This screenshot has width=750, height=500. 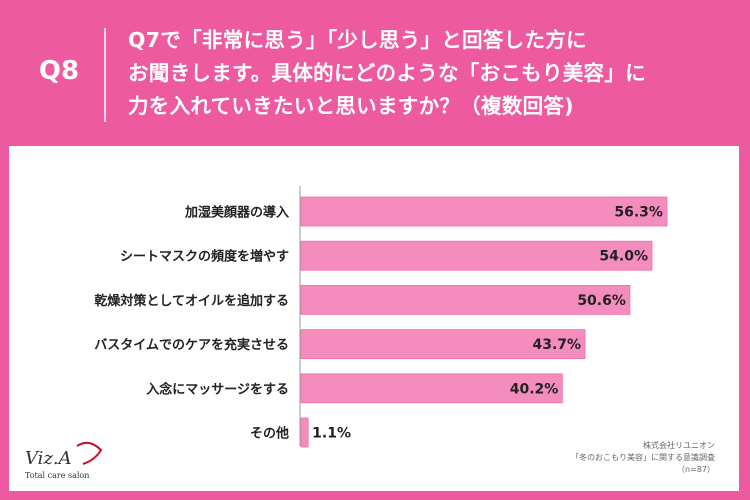 I want to click on source-survey: 「冬のおこもり美容」に関する意識調査, so click(x=643, y=457).